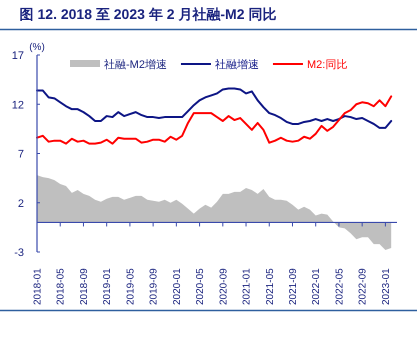  What do you see at coordinates (386, 286) in the screenshot?
I see `x-tick-label: 2023-01` at bounding box center [386, 286].